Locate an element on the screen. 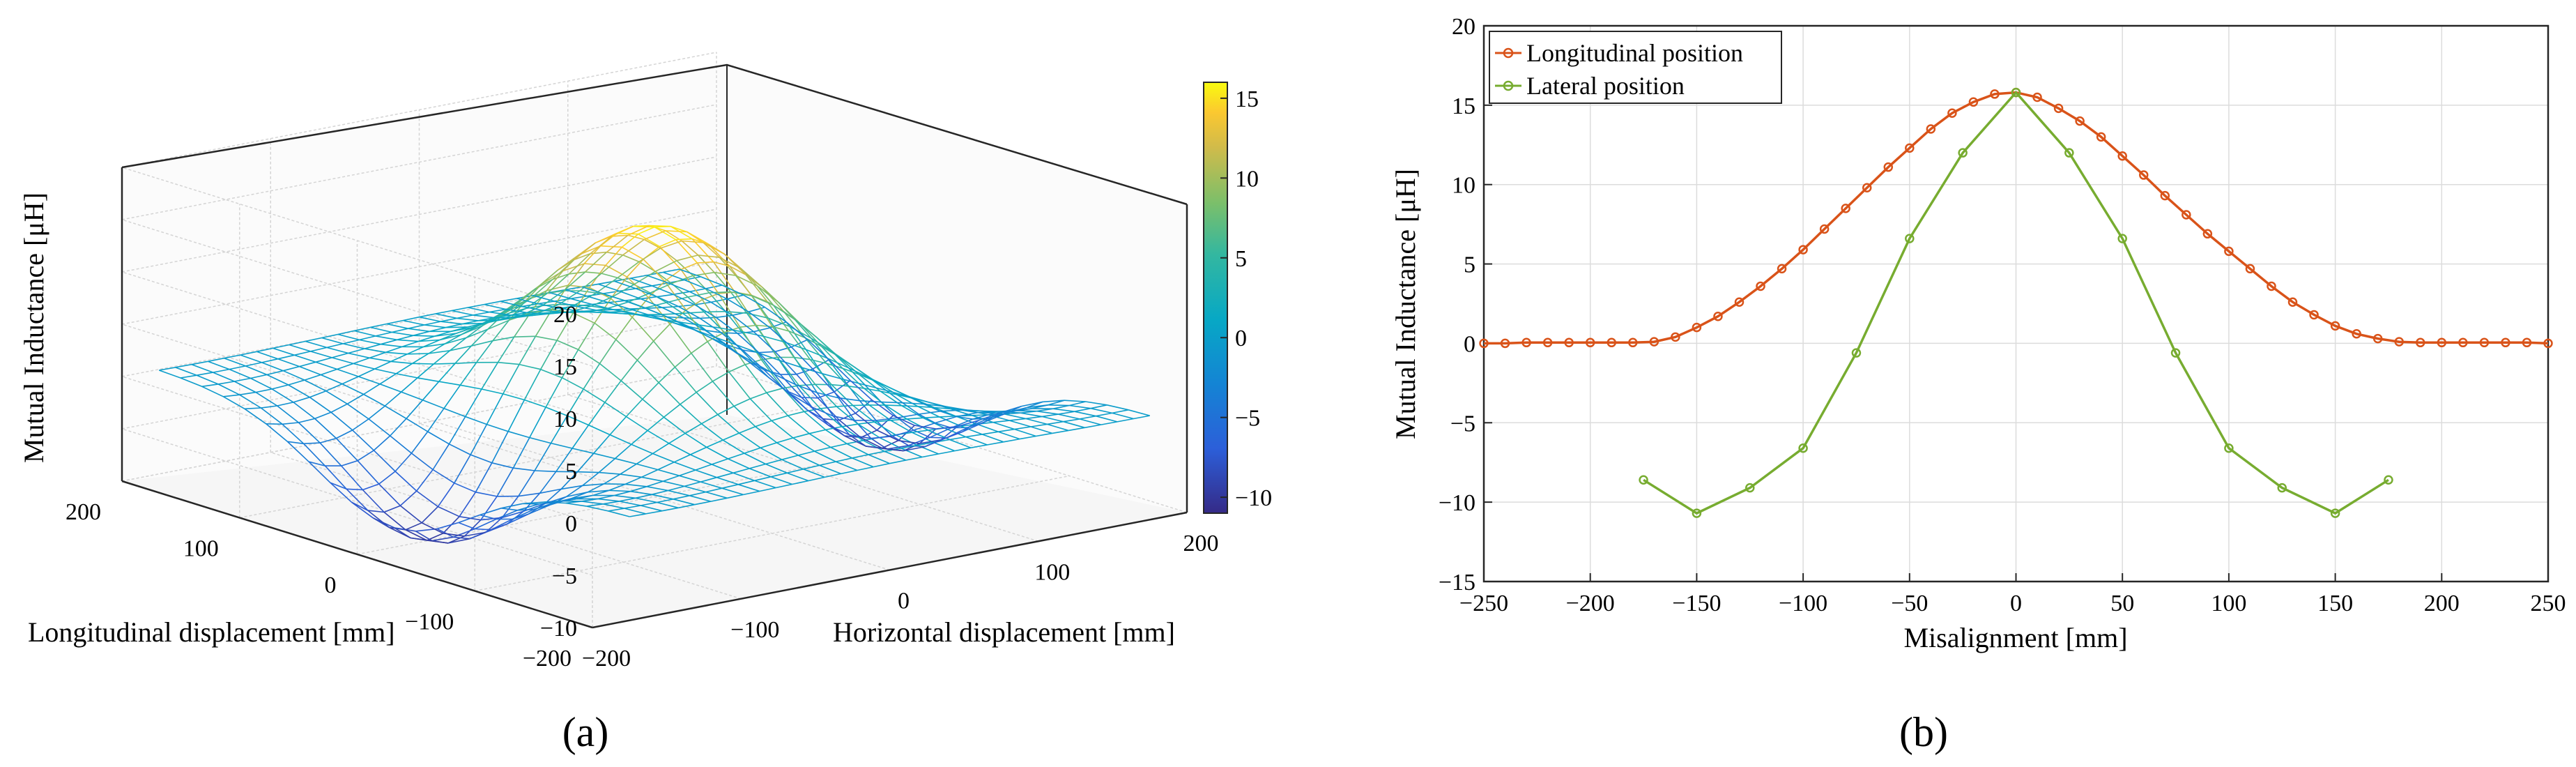  x-tick-label: 200 is located at coordinates (2442, 603).